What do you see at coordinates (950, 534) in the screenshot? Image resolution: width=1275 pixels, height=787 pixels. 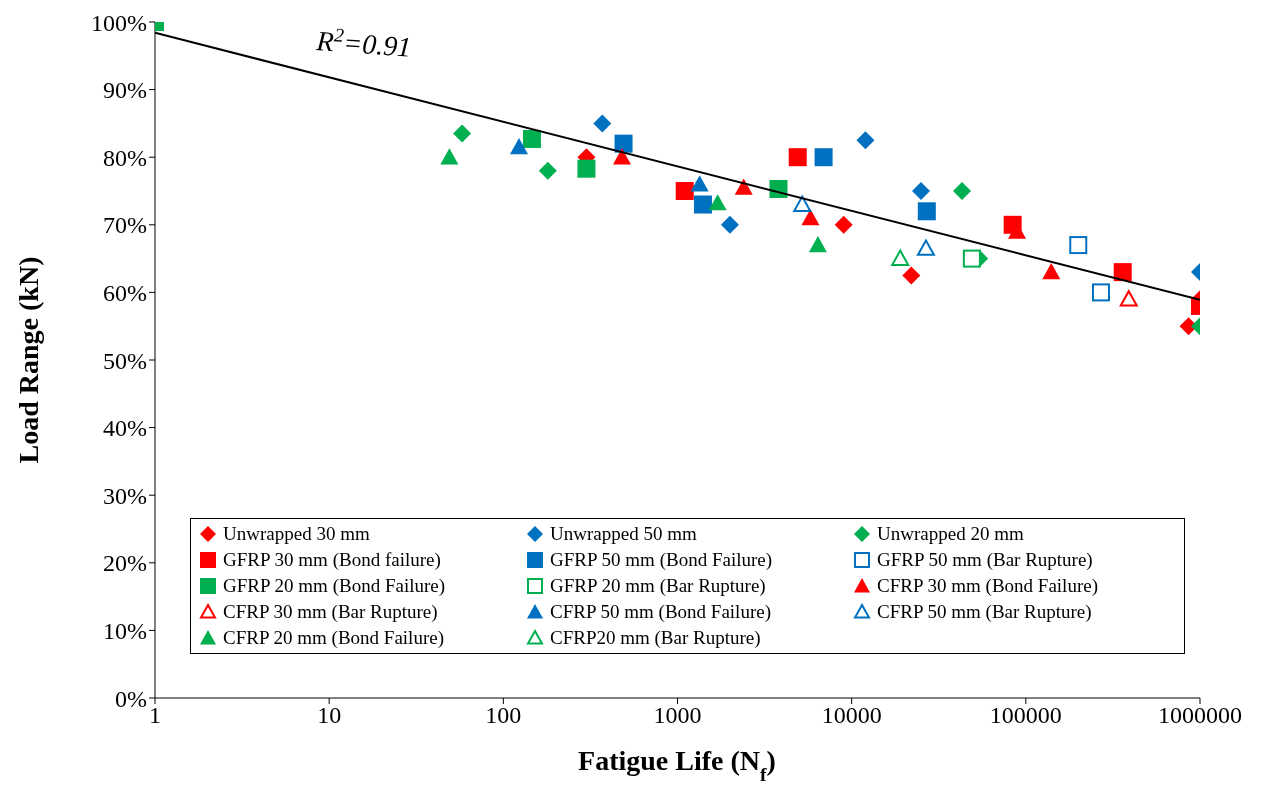 I see `legend-label: Unwrapped 20 mm` at bounding box center [950, 534].